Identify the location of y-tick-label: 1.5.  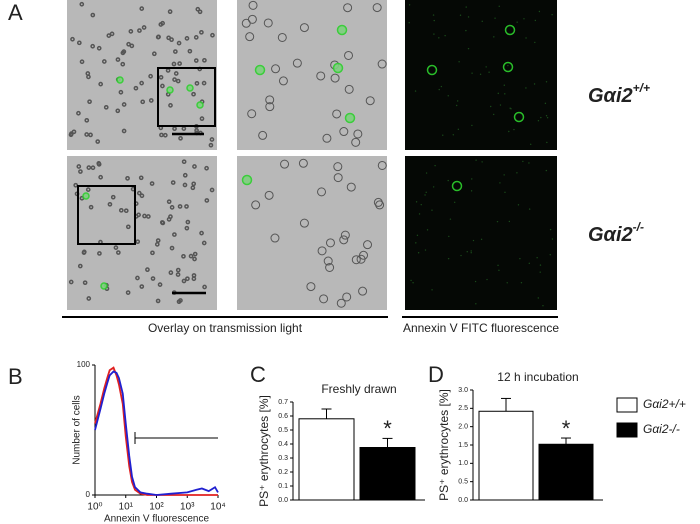
(463, 445).